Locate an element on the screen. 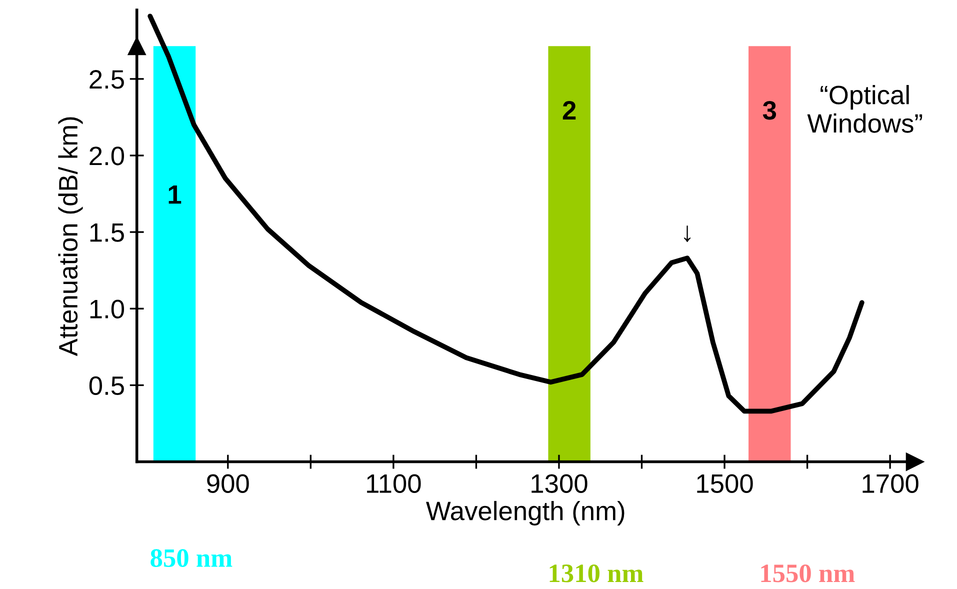  x-tick-label: 1100 is located at coordinates (394, 483).